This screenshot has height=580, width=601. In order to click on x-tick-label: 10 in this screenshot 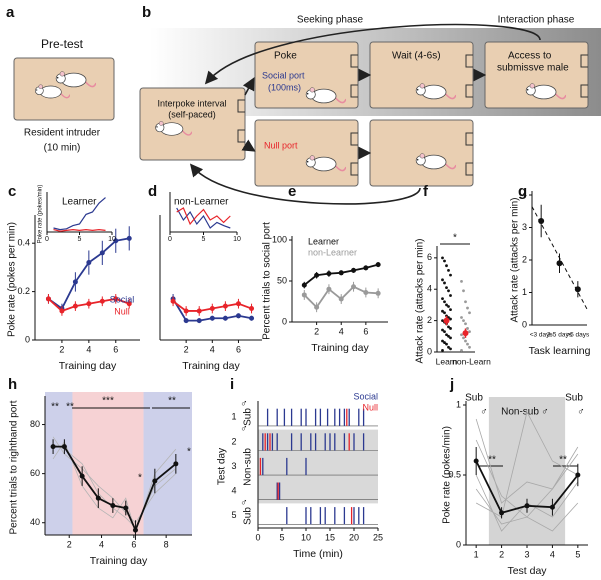, I will do `click(306, 537)`.